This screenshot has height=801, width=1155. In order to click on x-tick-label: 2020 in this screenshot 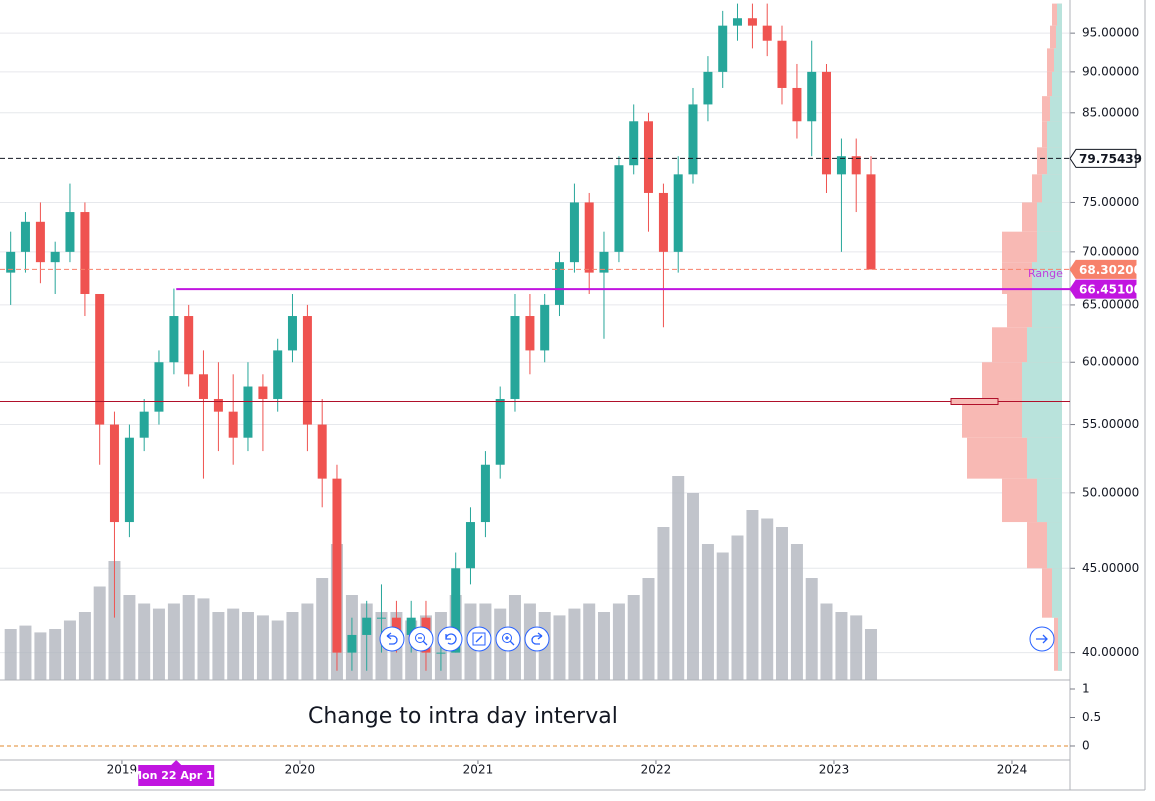, I will do `click(300, 770)`.